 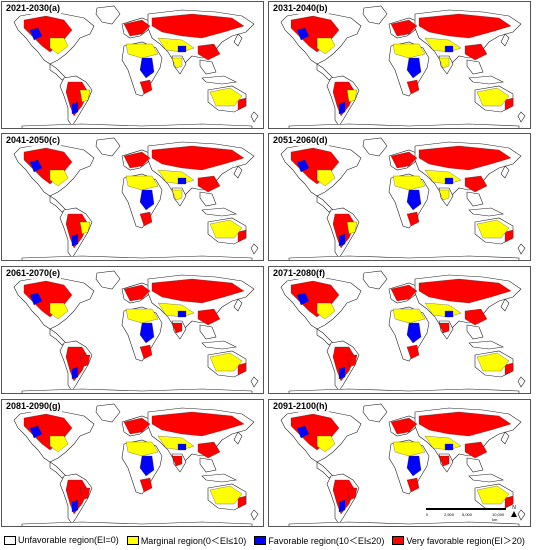 What do you see at coordinates (399, 197) in the screenshot?
I see `map-panel: 2051-2060(d)` at bounding box center [399, 197].